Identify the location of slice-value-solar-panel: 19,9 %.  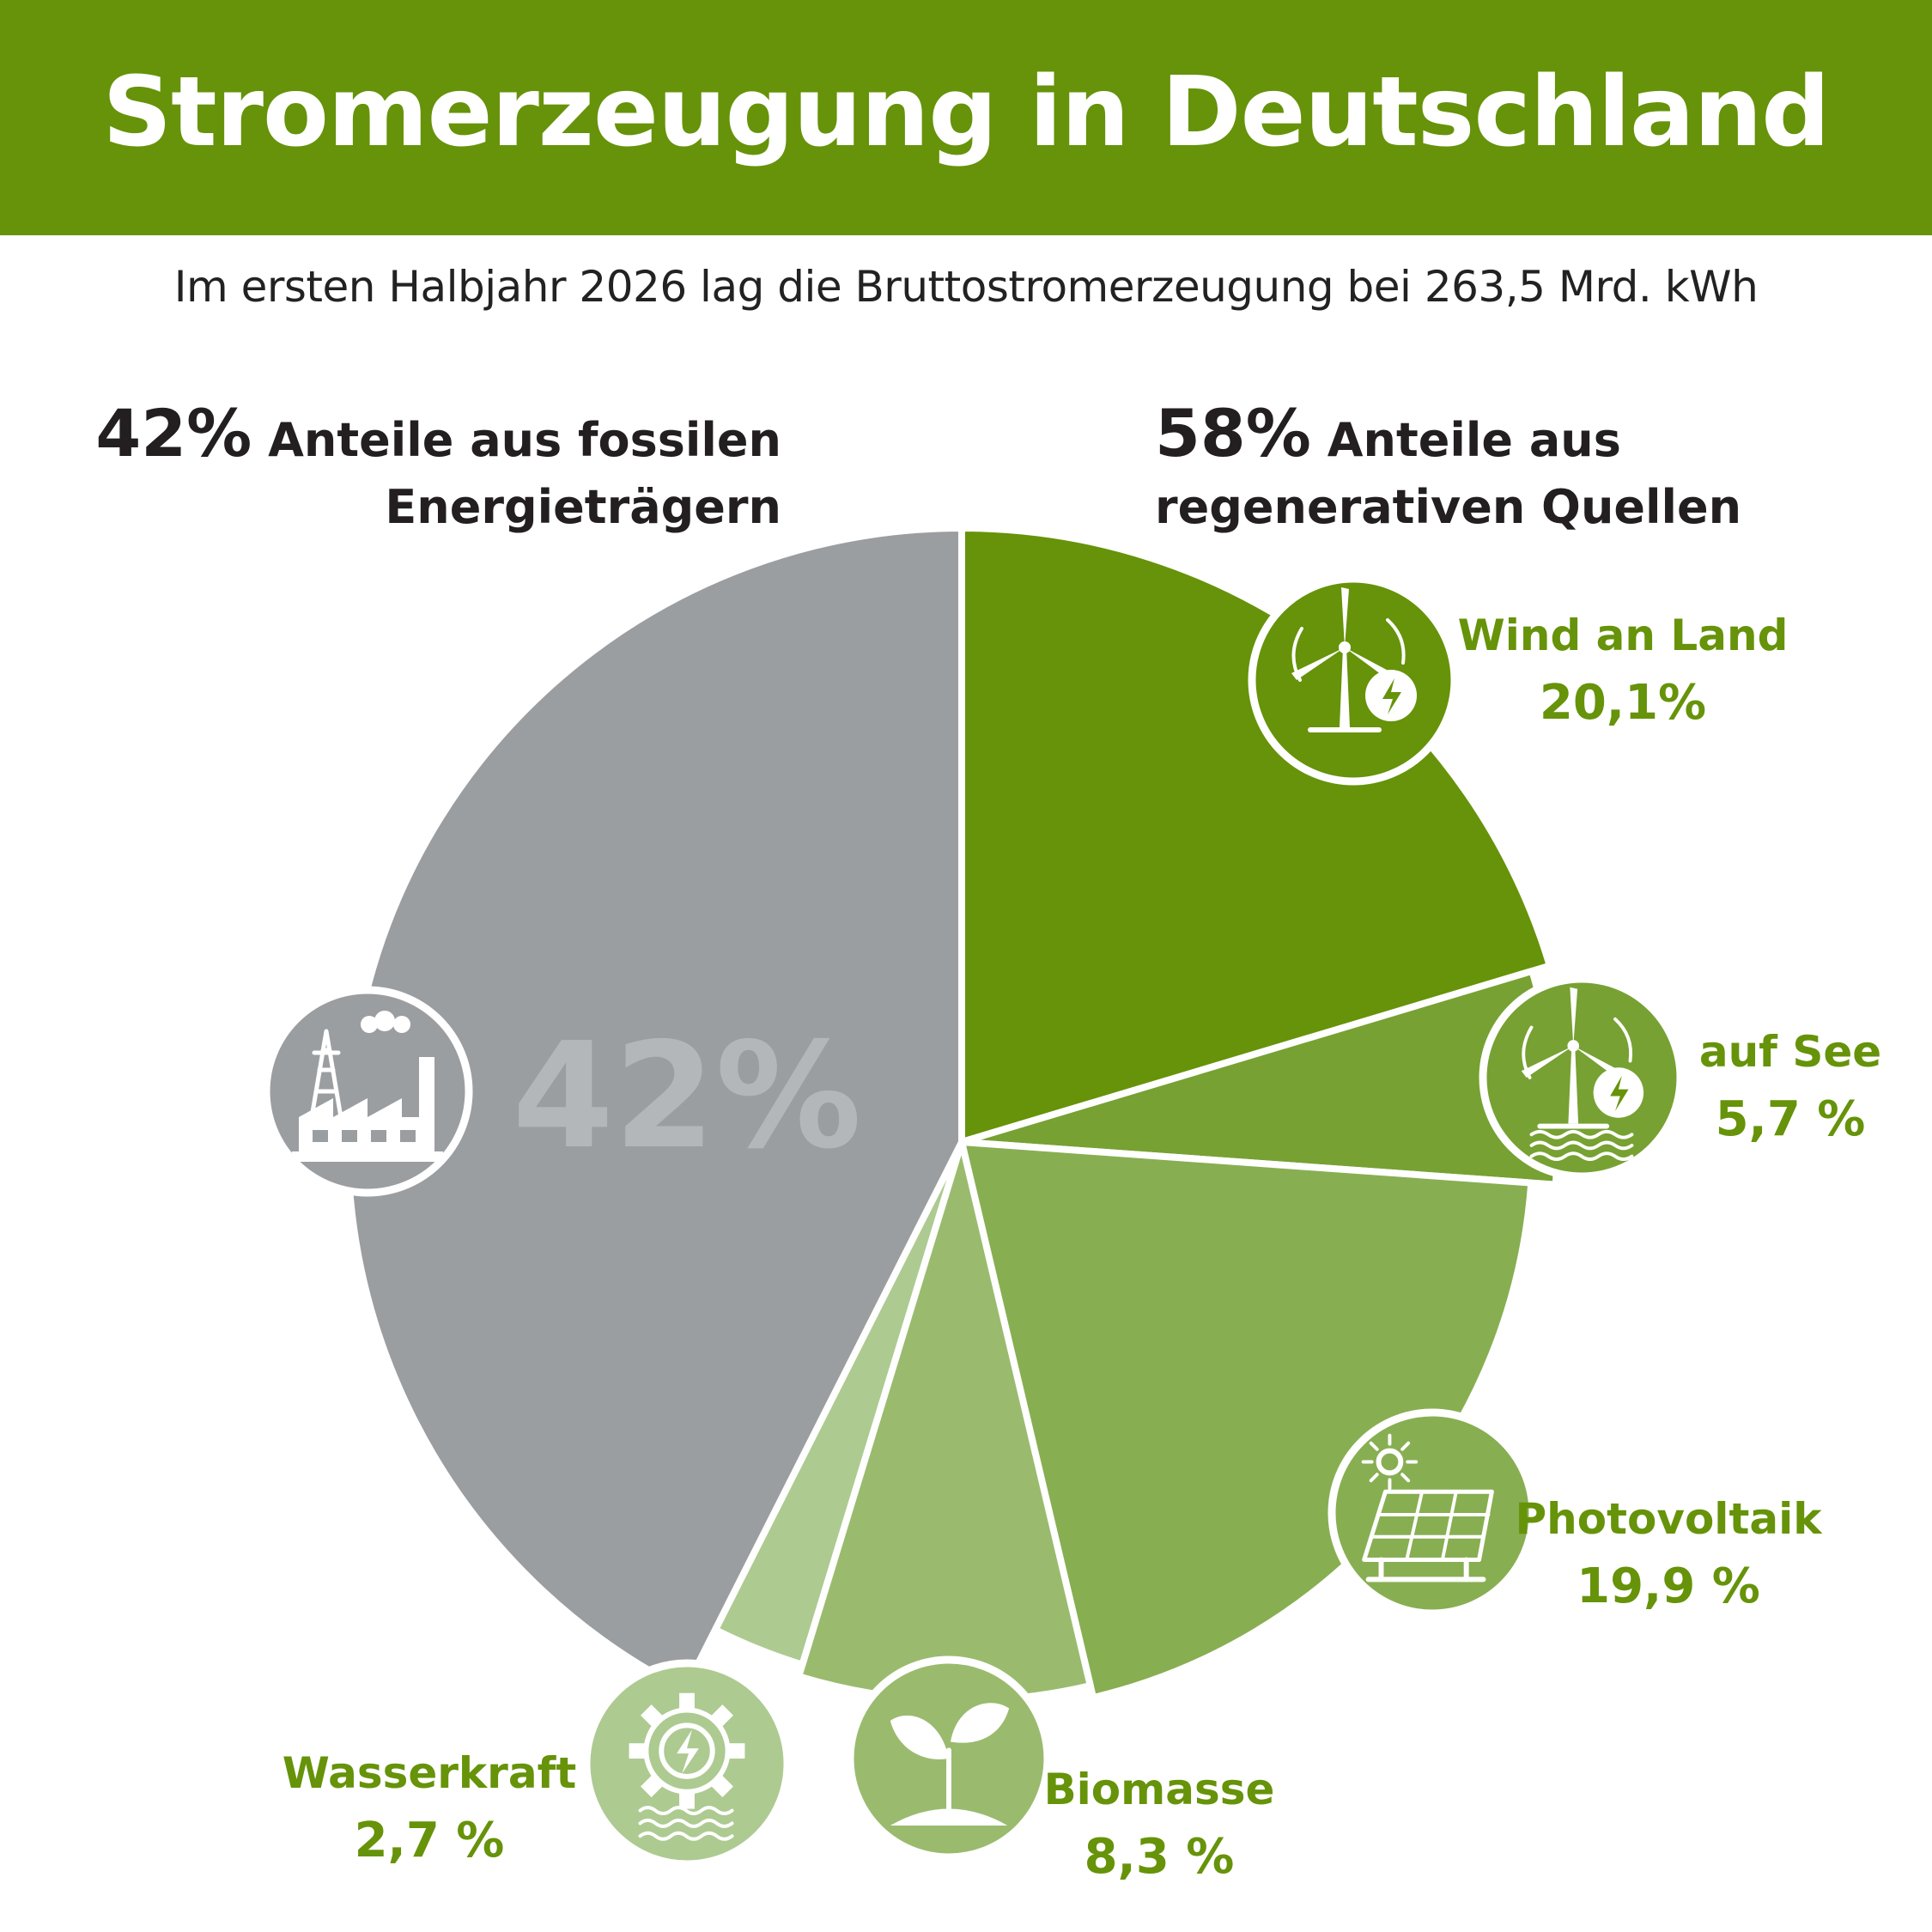
(1668, 1586).